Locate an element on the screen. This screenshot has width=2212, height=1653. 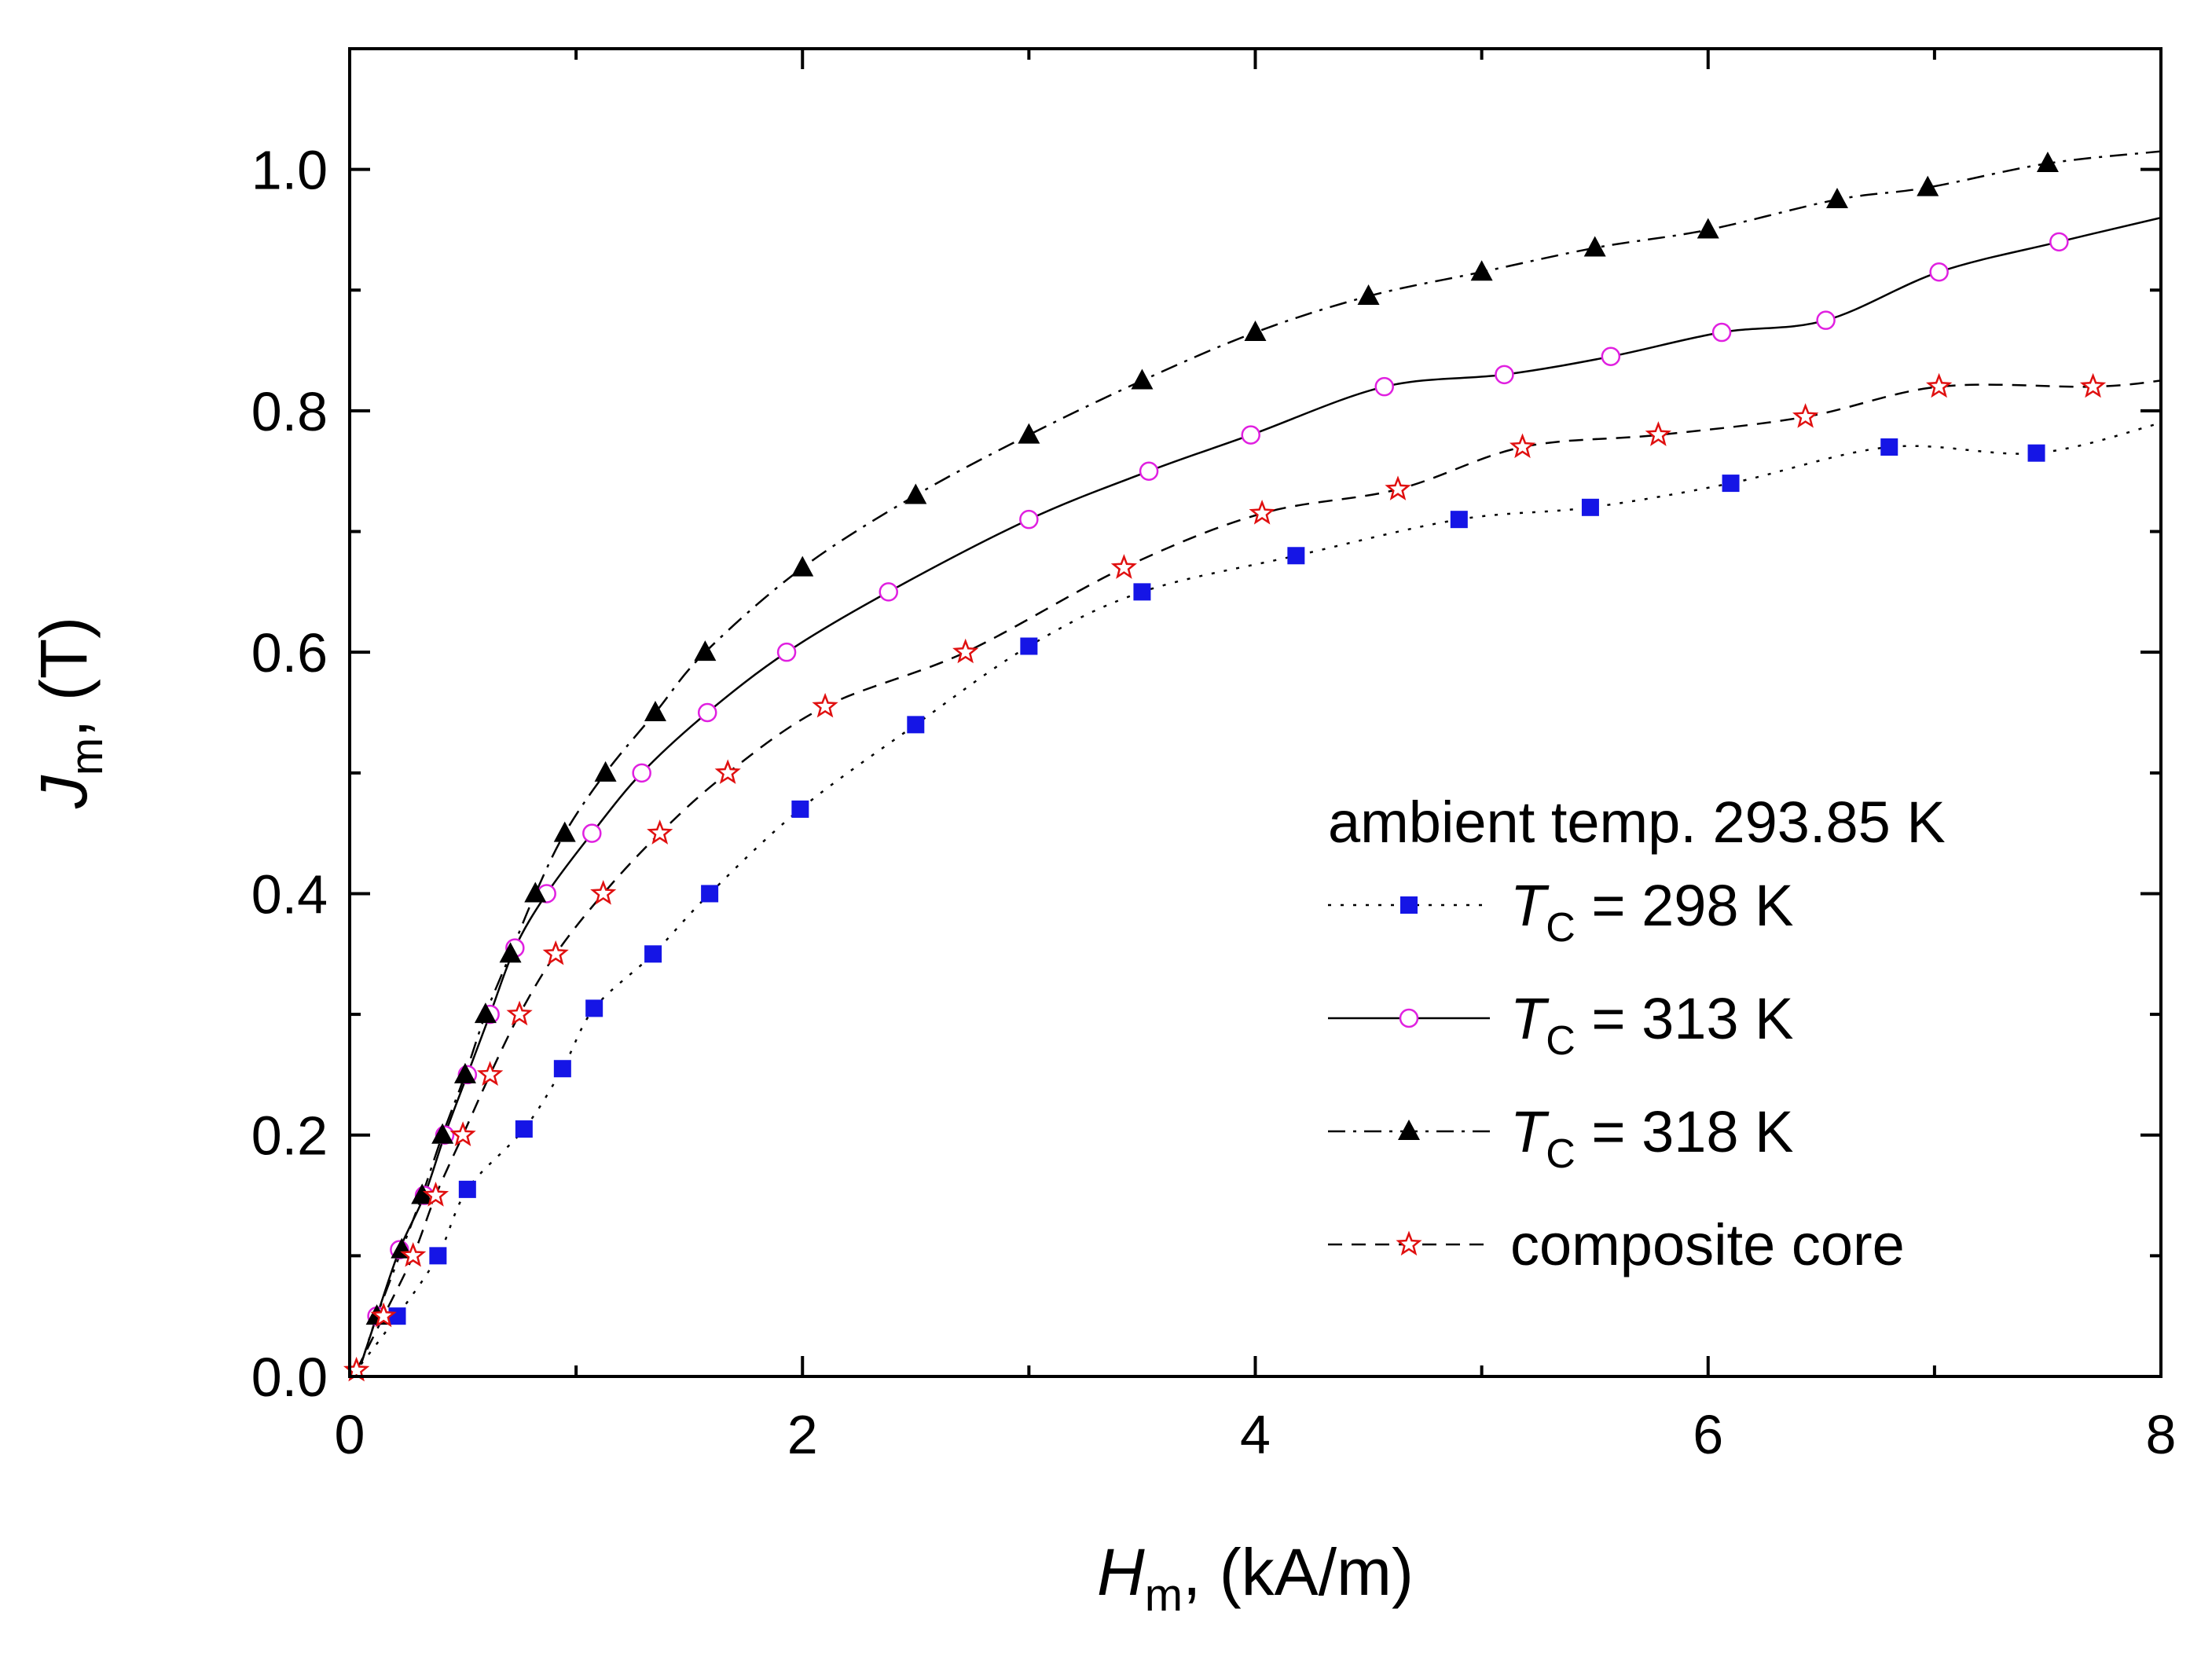
y-tick-label: 1.0 is located at coordinates (289, 170).